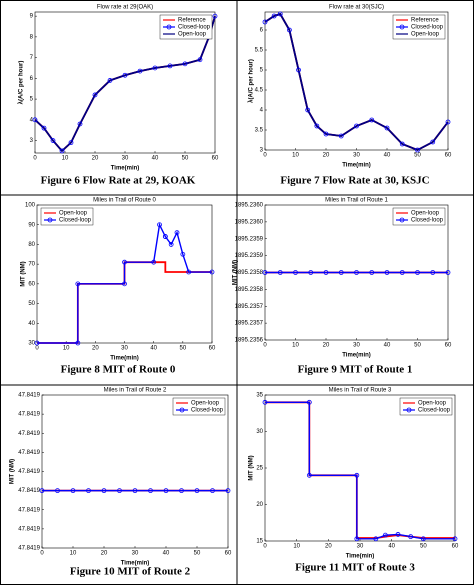  Describe the element at coordinates (249, 239) in the screenshot. I see `y-tick-label: 1895.2359` at that location.